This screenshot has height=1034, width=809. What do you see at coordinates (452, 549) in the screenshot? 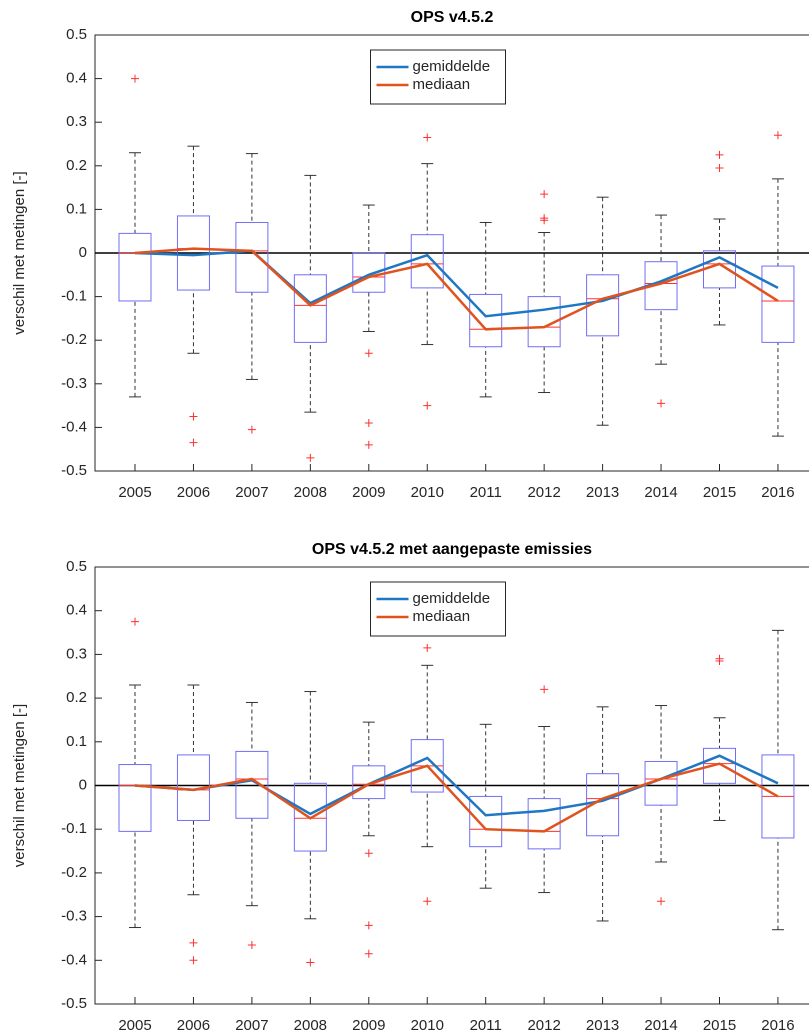
I see `chart-title: OPS v4.5.2 met aangepaste emissies` at bounding box center [452, 549].